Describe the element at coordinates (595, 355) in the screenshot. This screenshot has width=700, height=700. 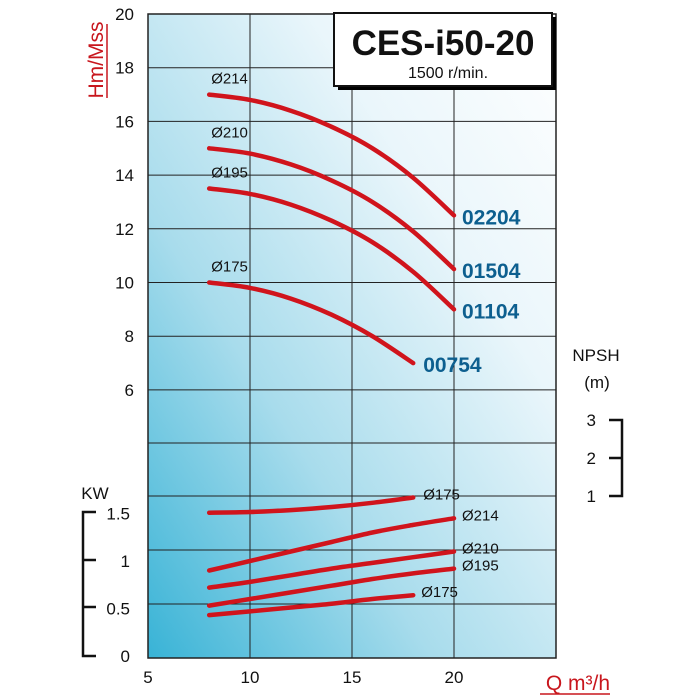
I see `npsh-axis-label: NPSH` at that location.